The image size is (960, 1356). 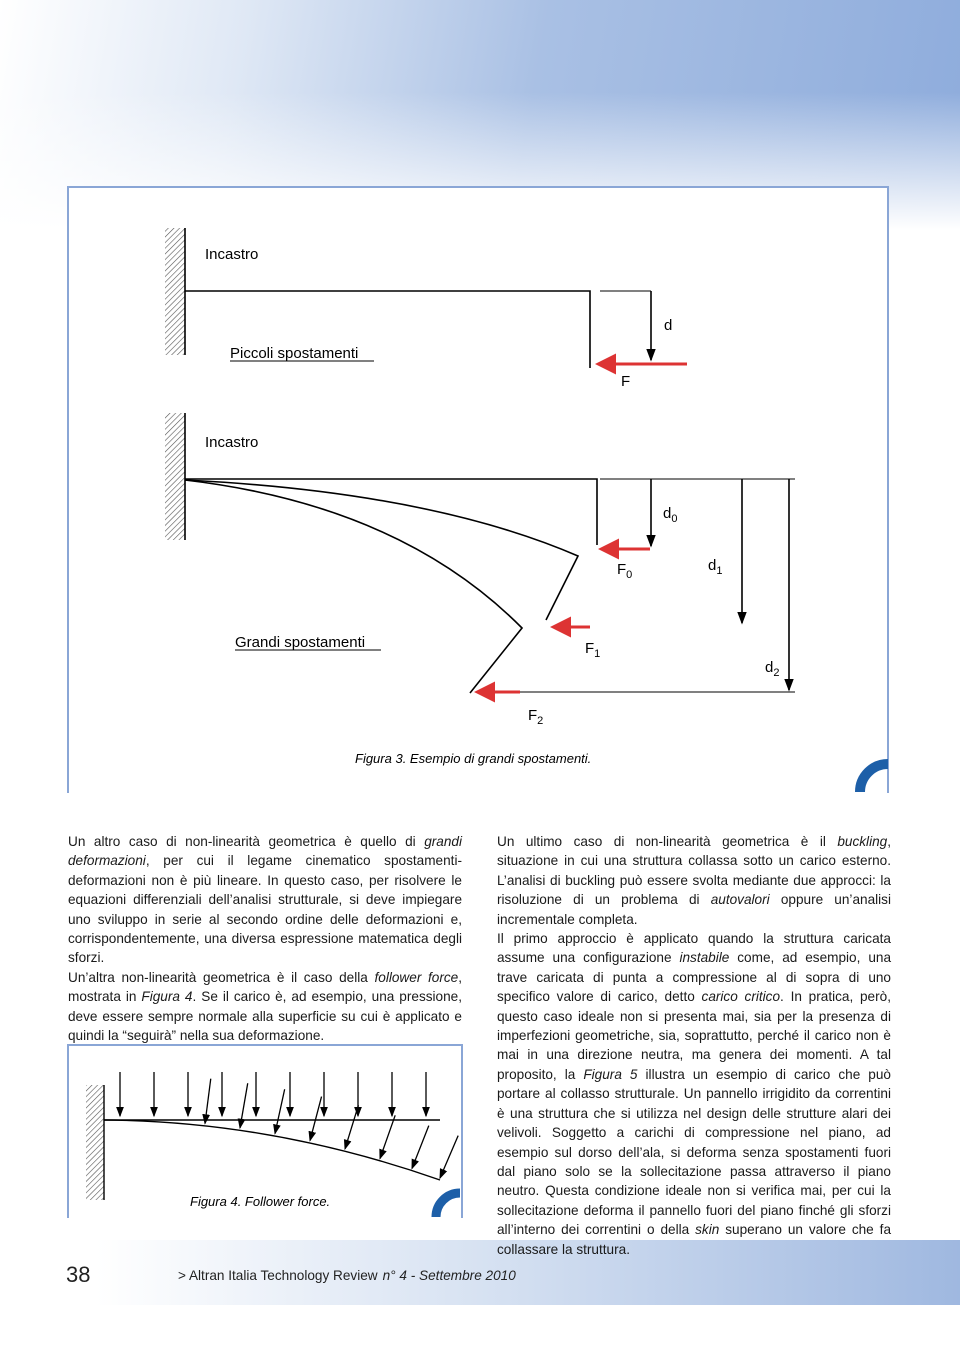 What do you see at coordinates (862, 841) in the screenshot?
I see `italic-text: buckling` at bounding box center [862, 841].